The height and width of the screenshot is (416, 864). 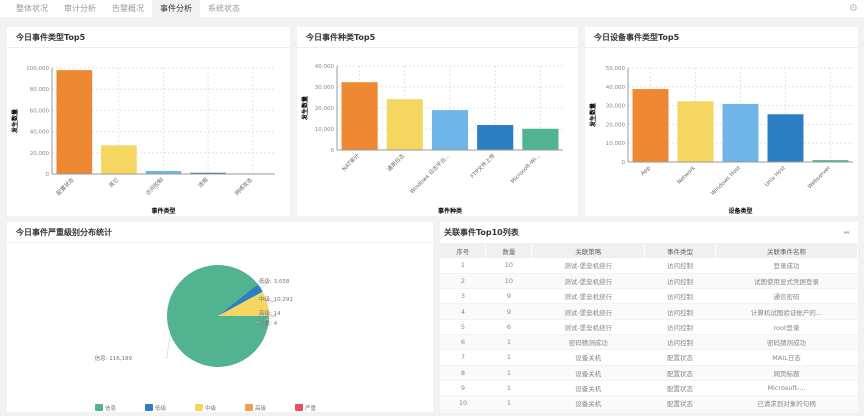 What do you see at coordinates (680, 250) in the screenshot?
I see `column-header: 事件类型` at bounding box center [680, 250].